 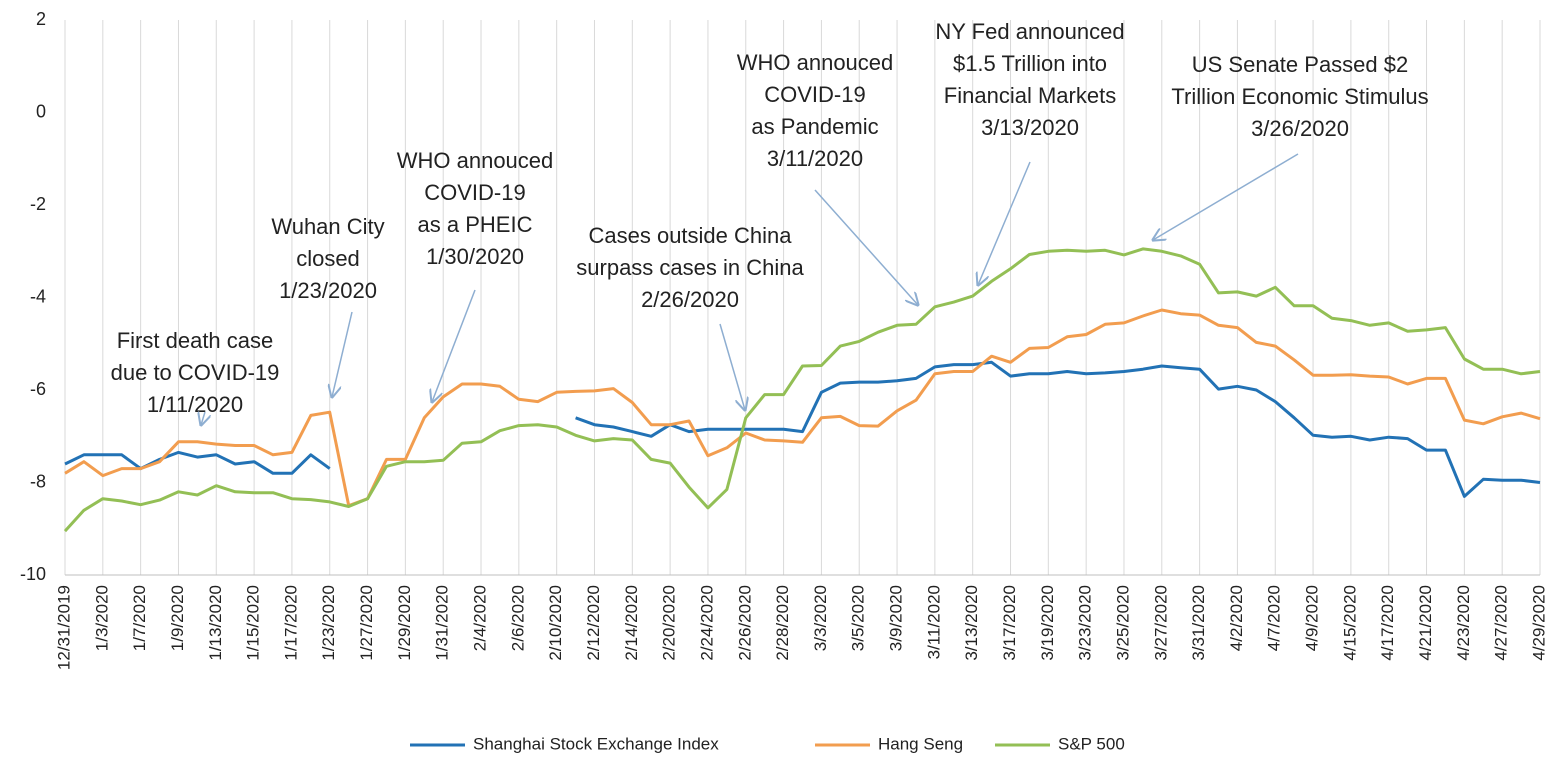 What do you see at coordinates (41, 19) in the screenshot?
I see `y-tick-label: 2` at bounding box center [41, 19].